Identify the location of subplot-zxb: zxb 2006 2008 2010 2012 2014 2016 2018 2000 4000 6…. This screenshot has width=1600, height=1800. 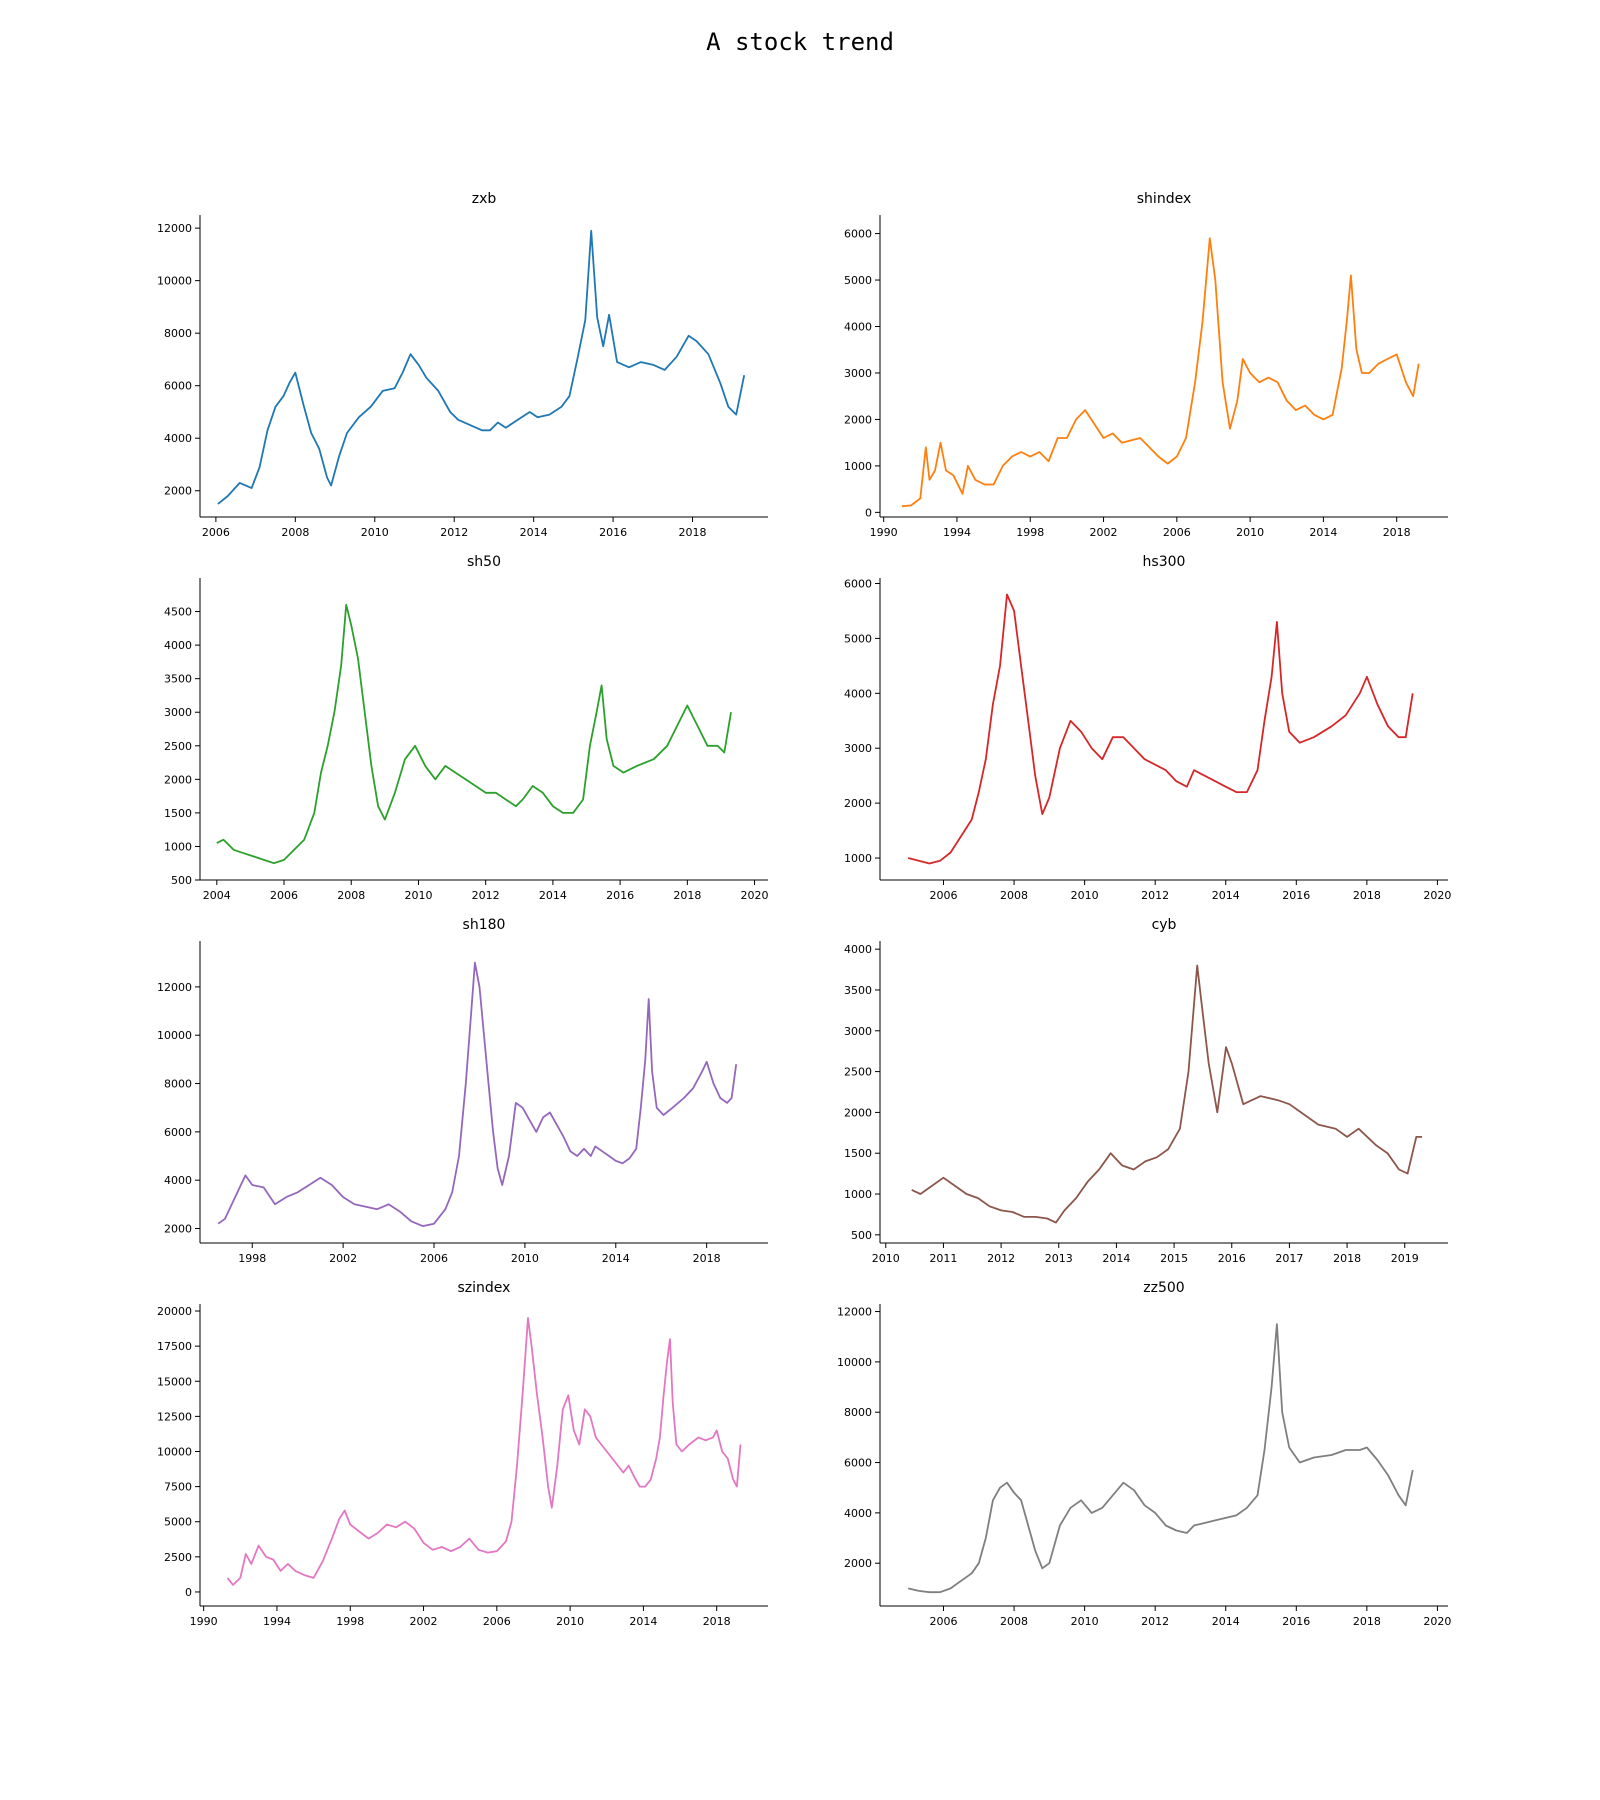
(462, 365).